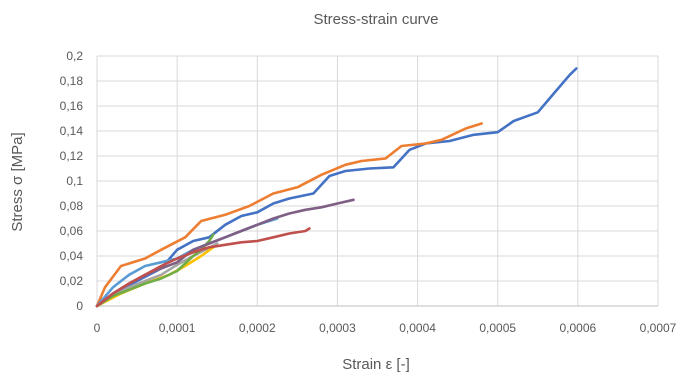 The height and width of the screenshot is (375, 684). What do you see at coordinates (97, 328) in the screenshot?
I see `x-tick-label: 0` at bounding box center [97, 328].